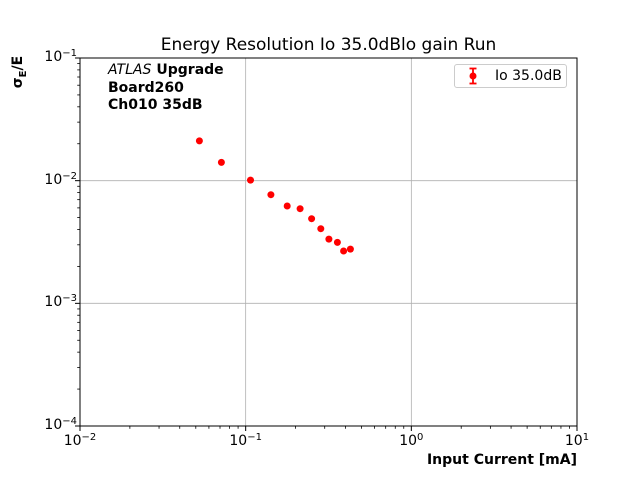 This screenshot has height=480, width=640. Describe the element at coordinates (473, 76) in the screenshot. I see `errorbar-marker-icon` at that location.